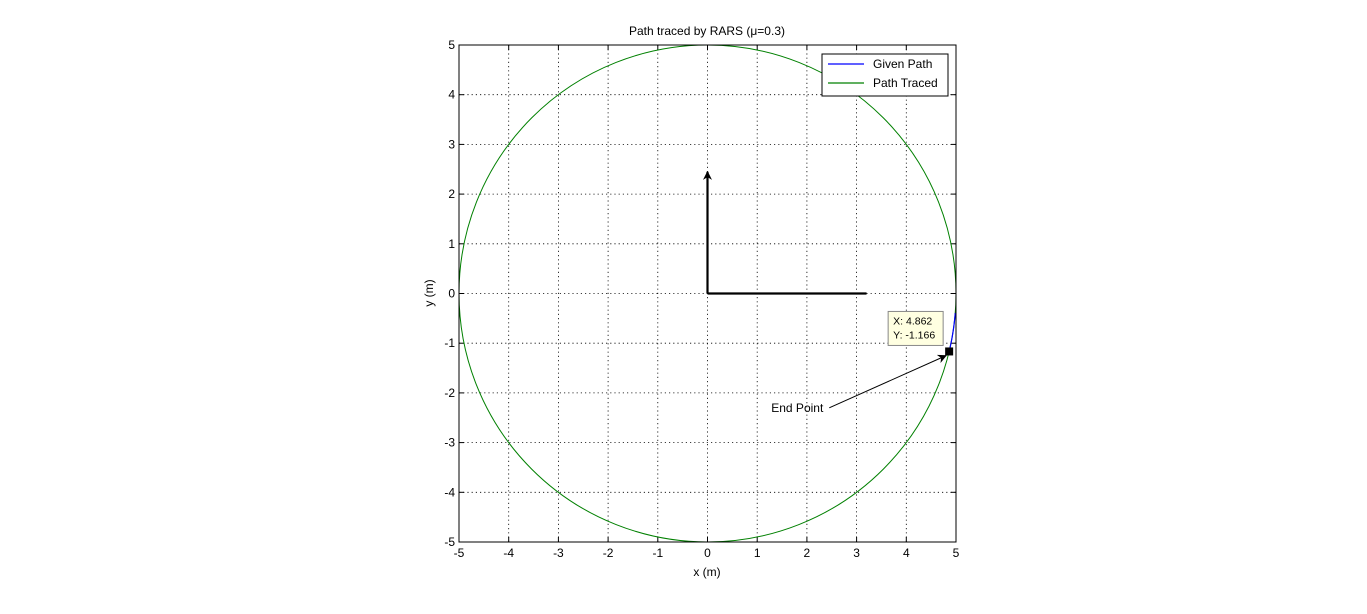 The height and width of the screenshot is (614, 1367). I want to click on x-tick-label: 0, so click(707, 553).